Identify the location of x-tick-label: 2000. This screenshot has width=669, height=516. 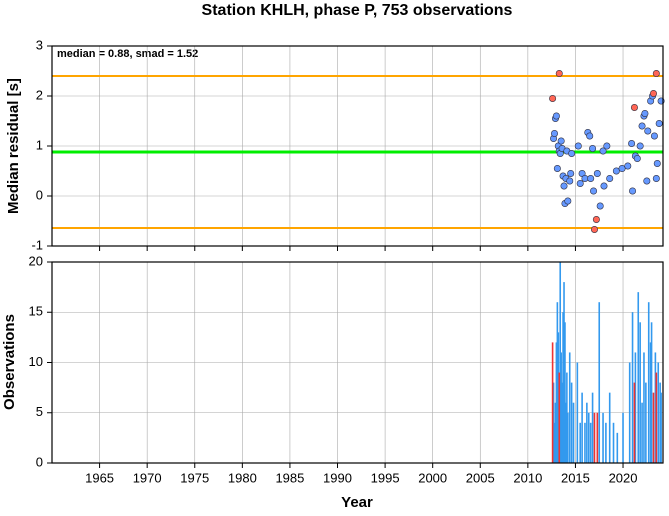
(432, 477).